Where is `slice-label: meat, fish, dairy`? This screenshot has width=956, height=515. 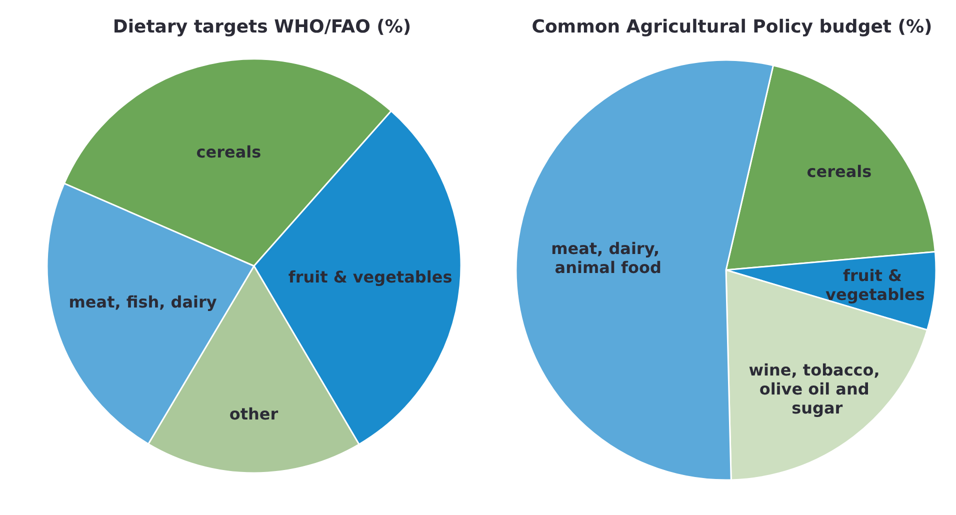 slice-label: meat, fish, dairy is located at coordinates (143, 302).